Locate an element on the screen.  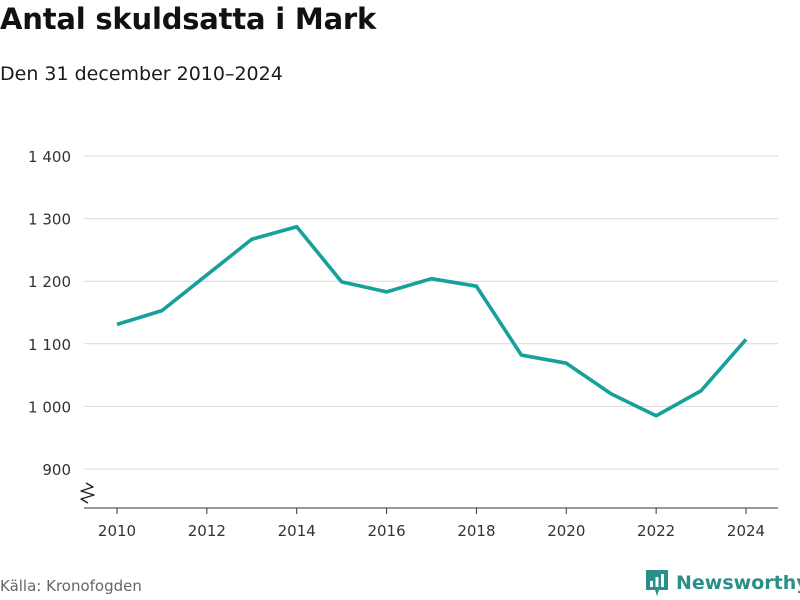
chart-subtitle: Den 31 december 2010–2024 is located at coordinates (141, 74).